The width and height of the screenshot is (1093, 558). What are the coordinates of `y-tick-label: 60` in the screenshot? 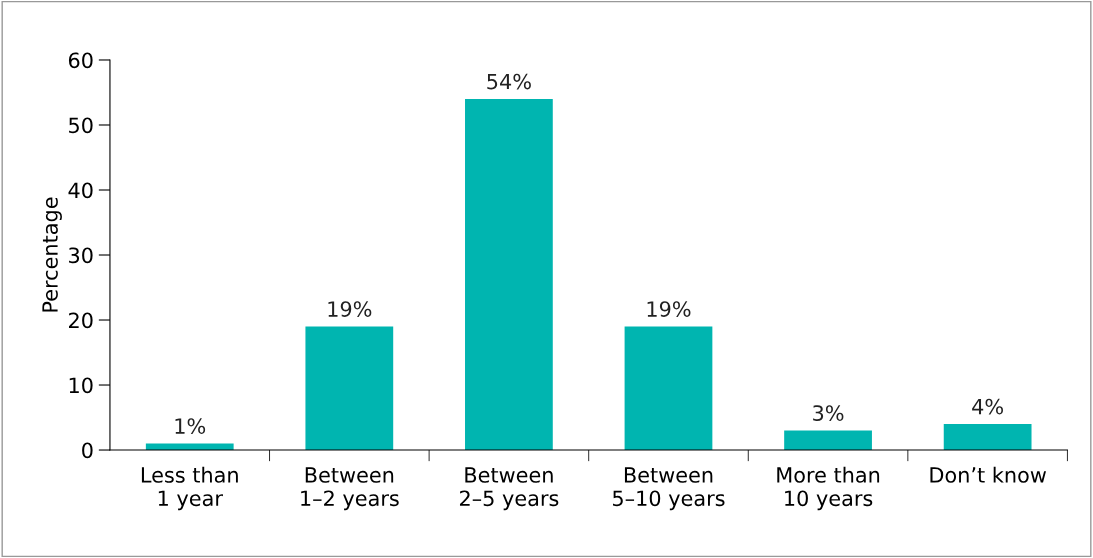 It's located at (80, 60).